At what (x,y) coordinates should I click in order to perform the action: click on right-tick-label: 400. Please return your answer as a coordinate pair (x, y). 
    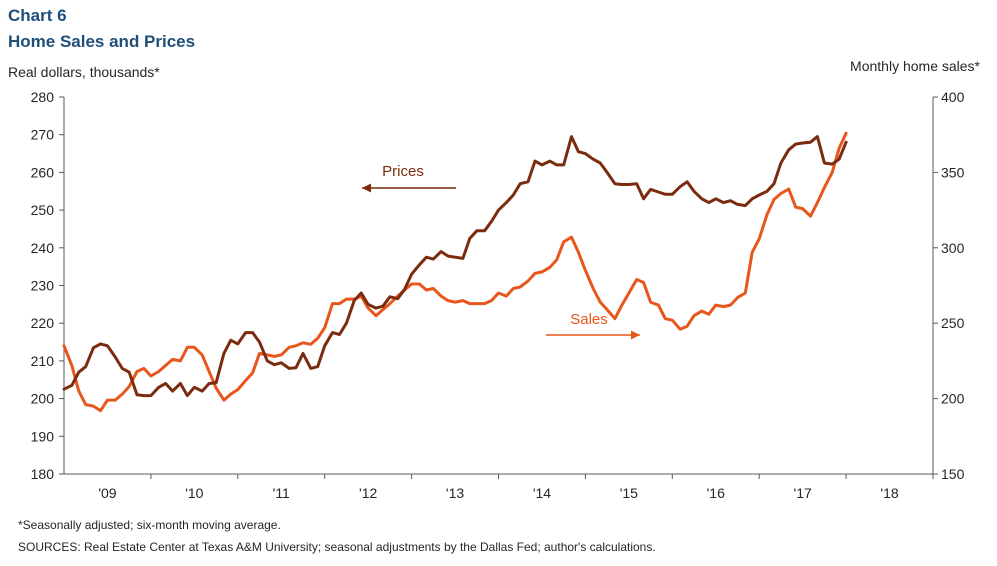
    Looking at the image, I should click on (953, 97).